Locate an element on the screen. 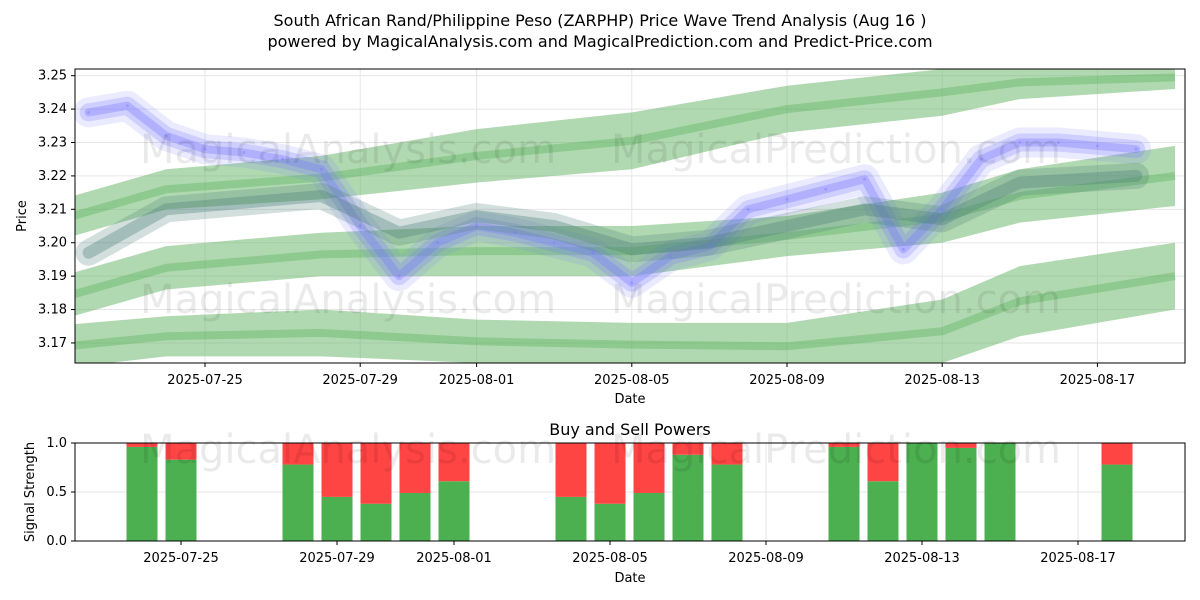 The width and height of the screenshot is (1200, 600). power-xtick-label: 2025-08-13 is located at coordinates (922, 558).